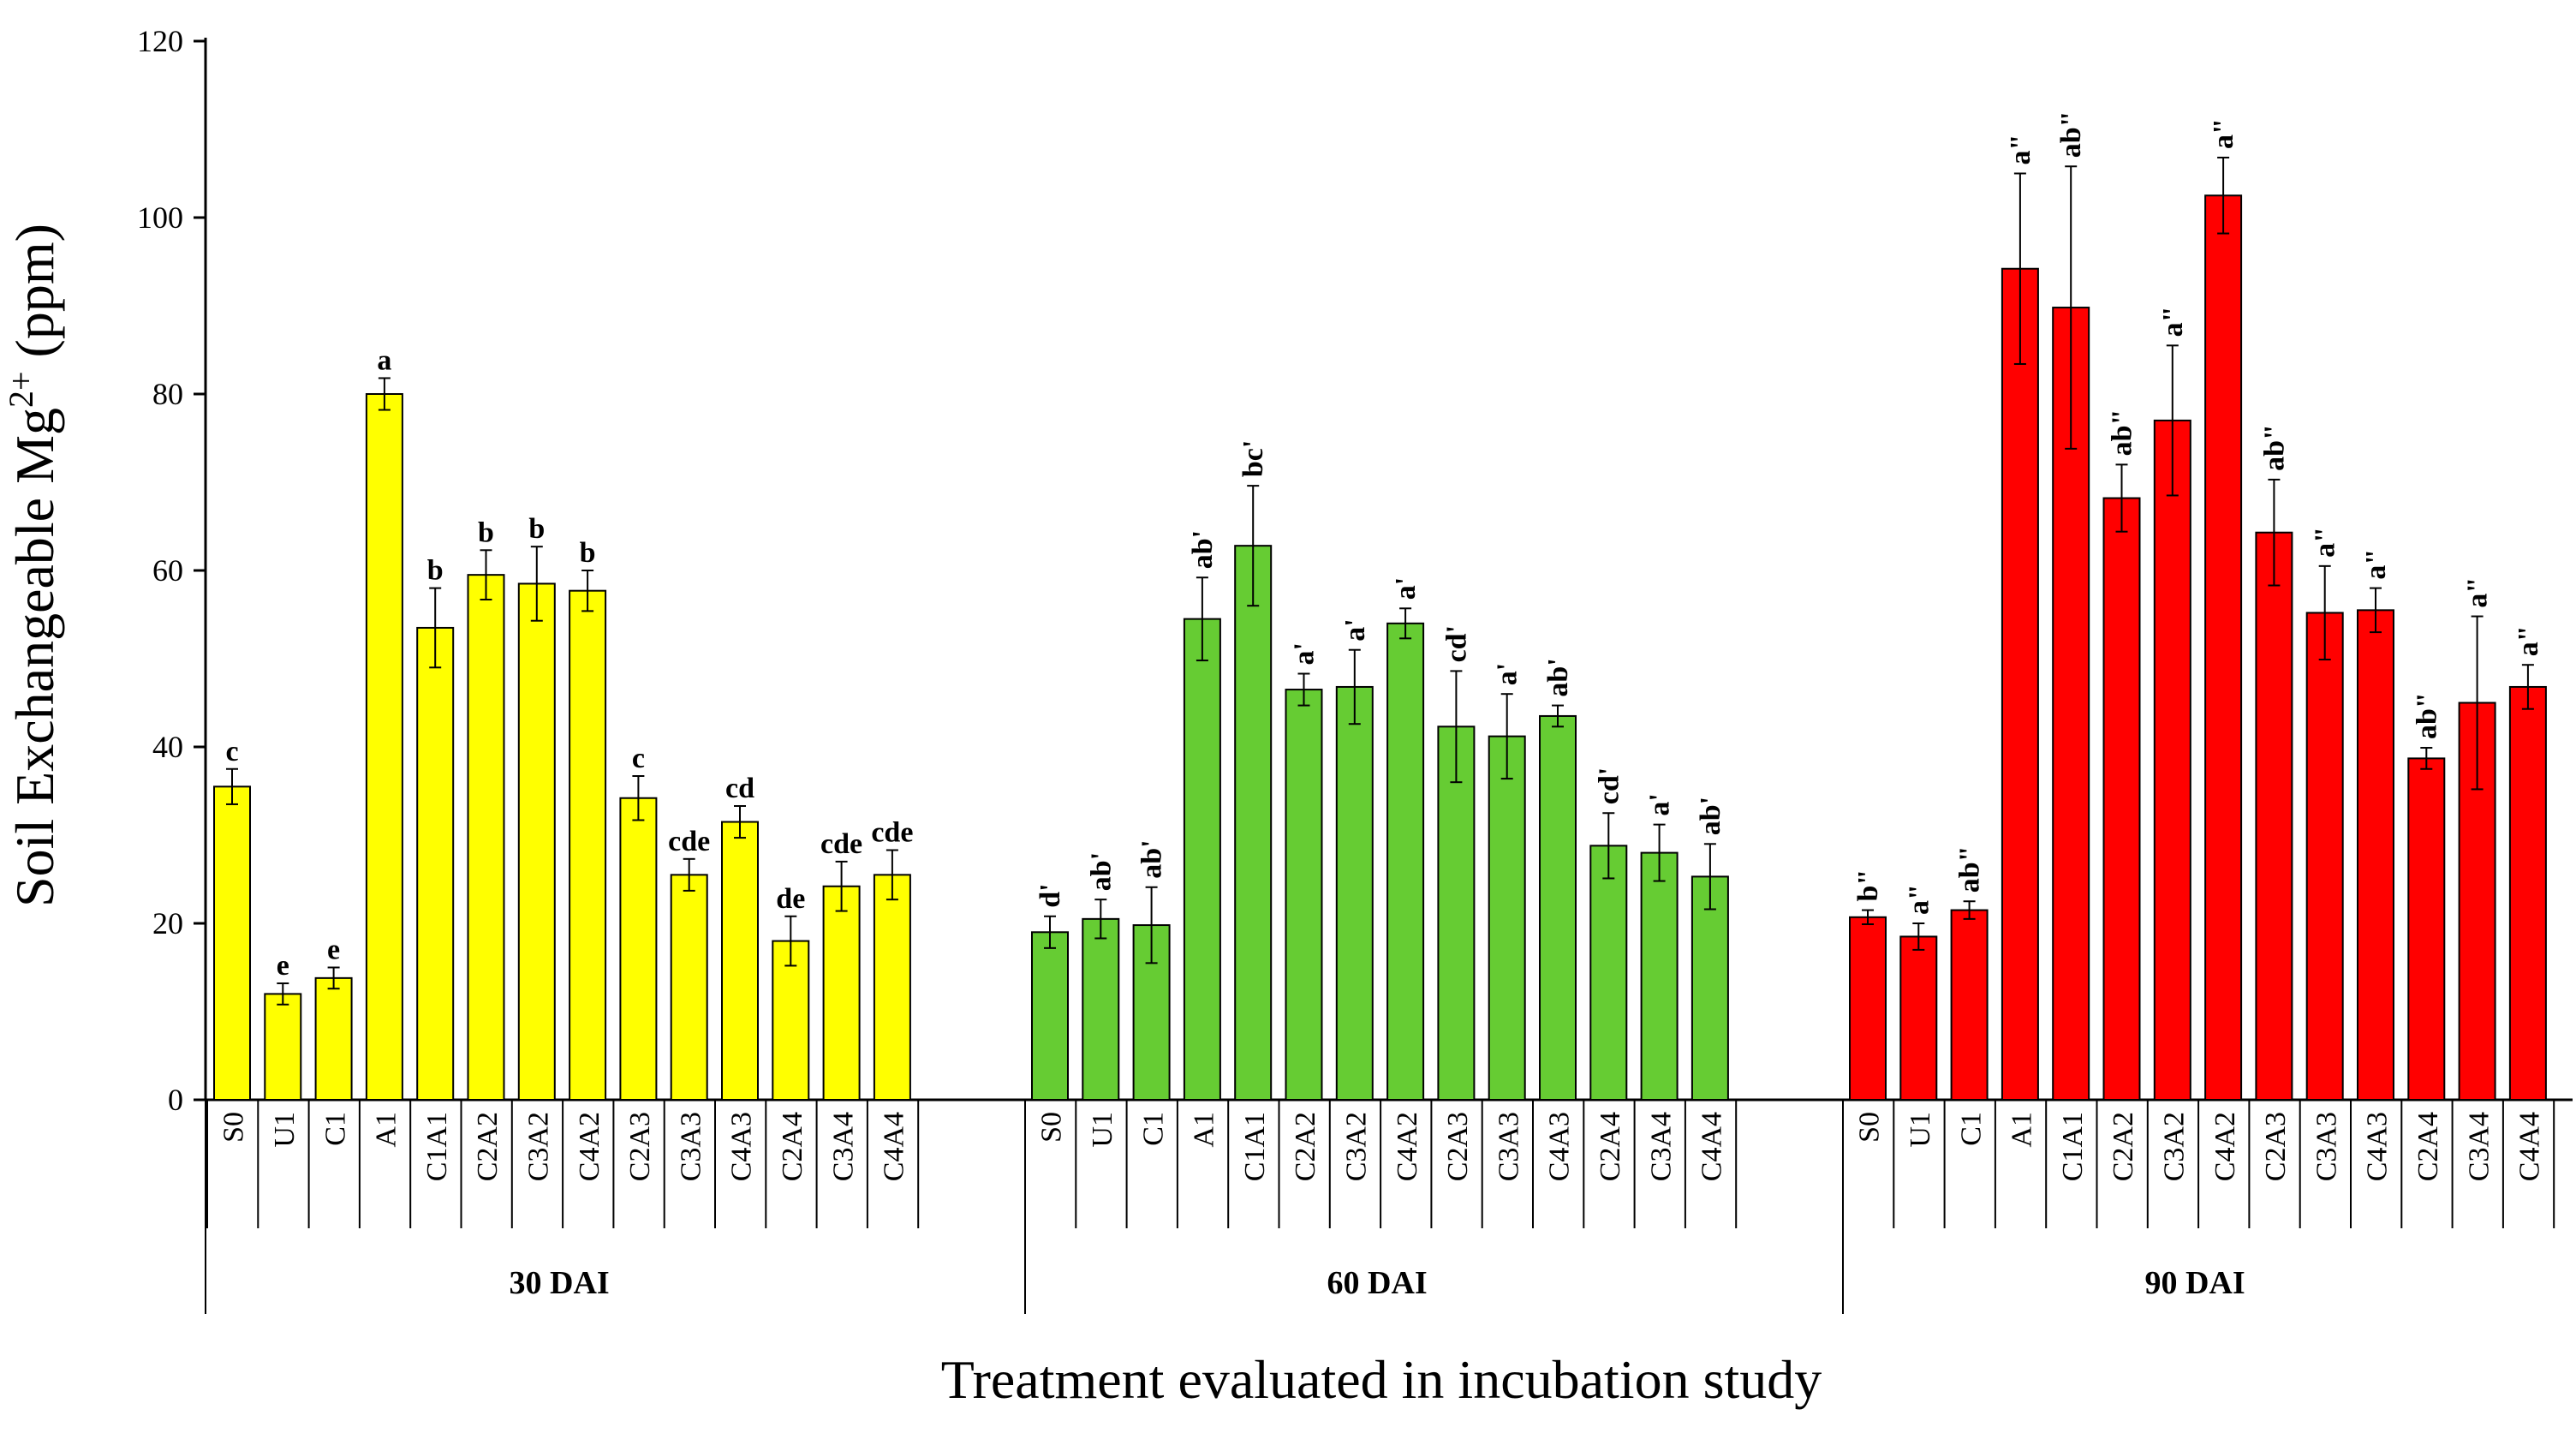 This screenshot has height=1433, width=2576. I want to click on significance-label: cd, so click(739, 789).